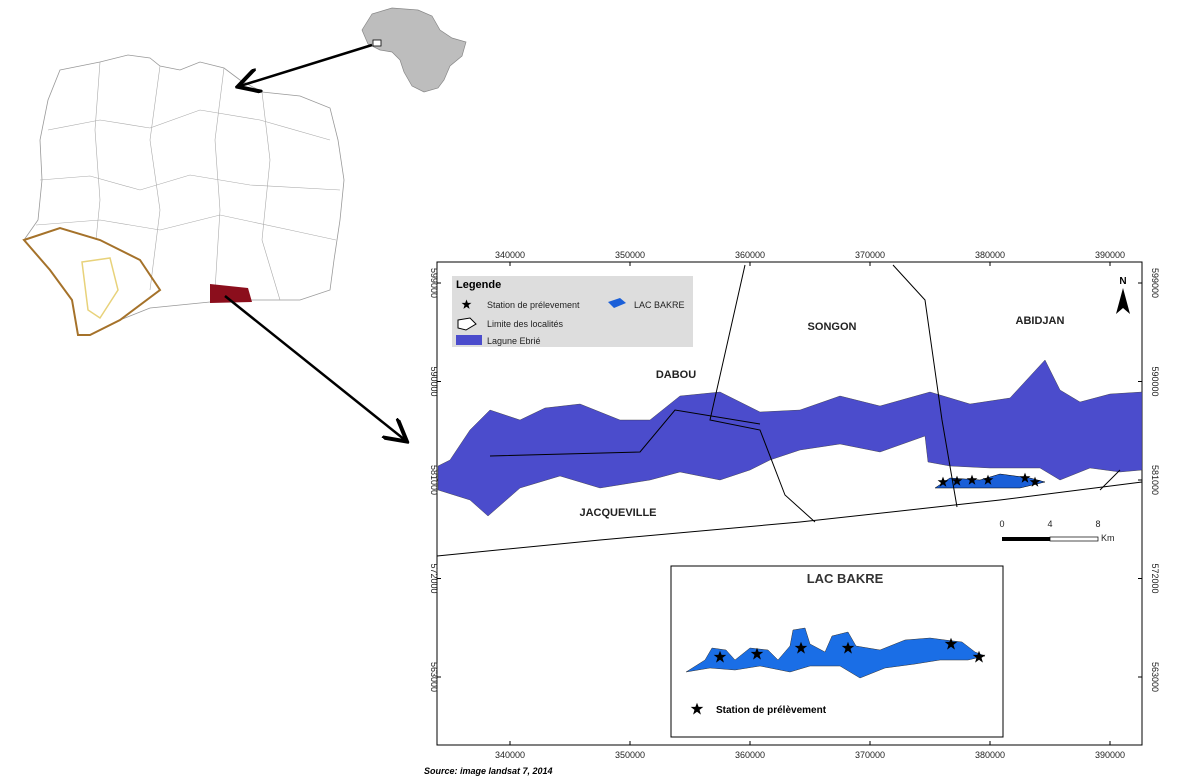 The height and width of the screenshot is (784, 1182). Describe the element at coordinates (525, 324) in the screenshot. I see `legend-item: Limite des localités` at that location.